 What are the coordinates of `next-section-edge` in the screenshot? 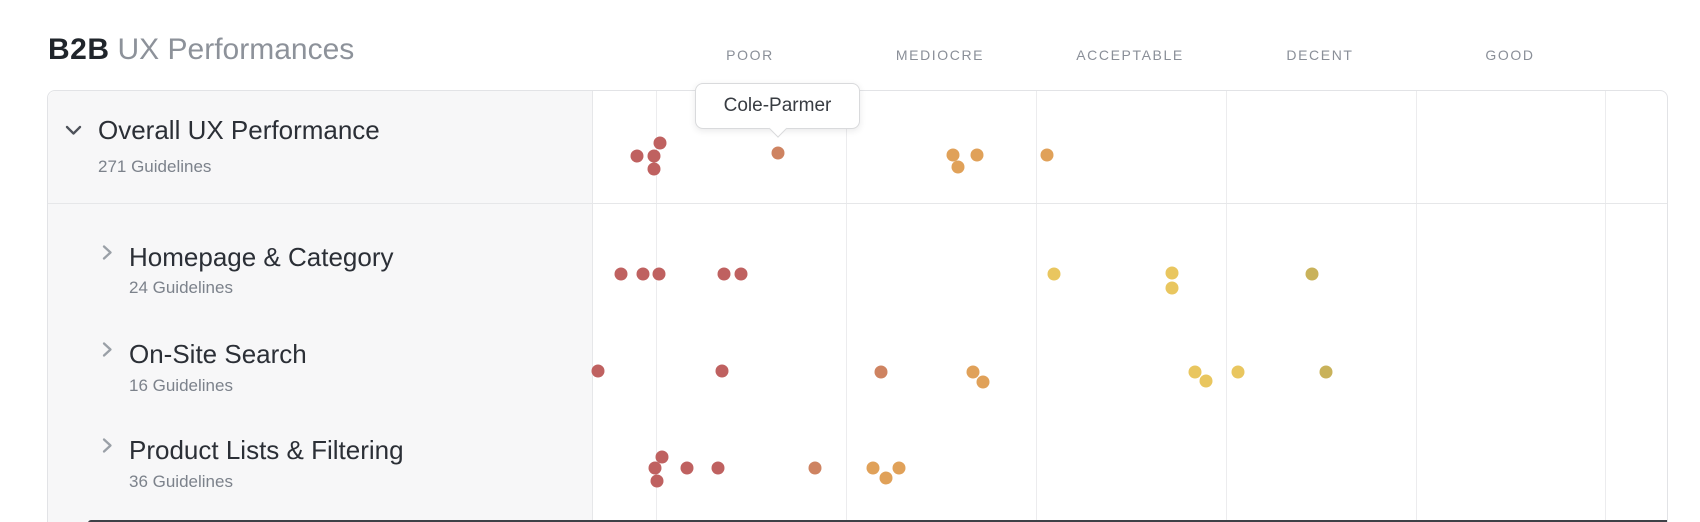 It's located at (877, 521).